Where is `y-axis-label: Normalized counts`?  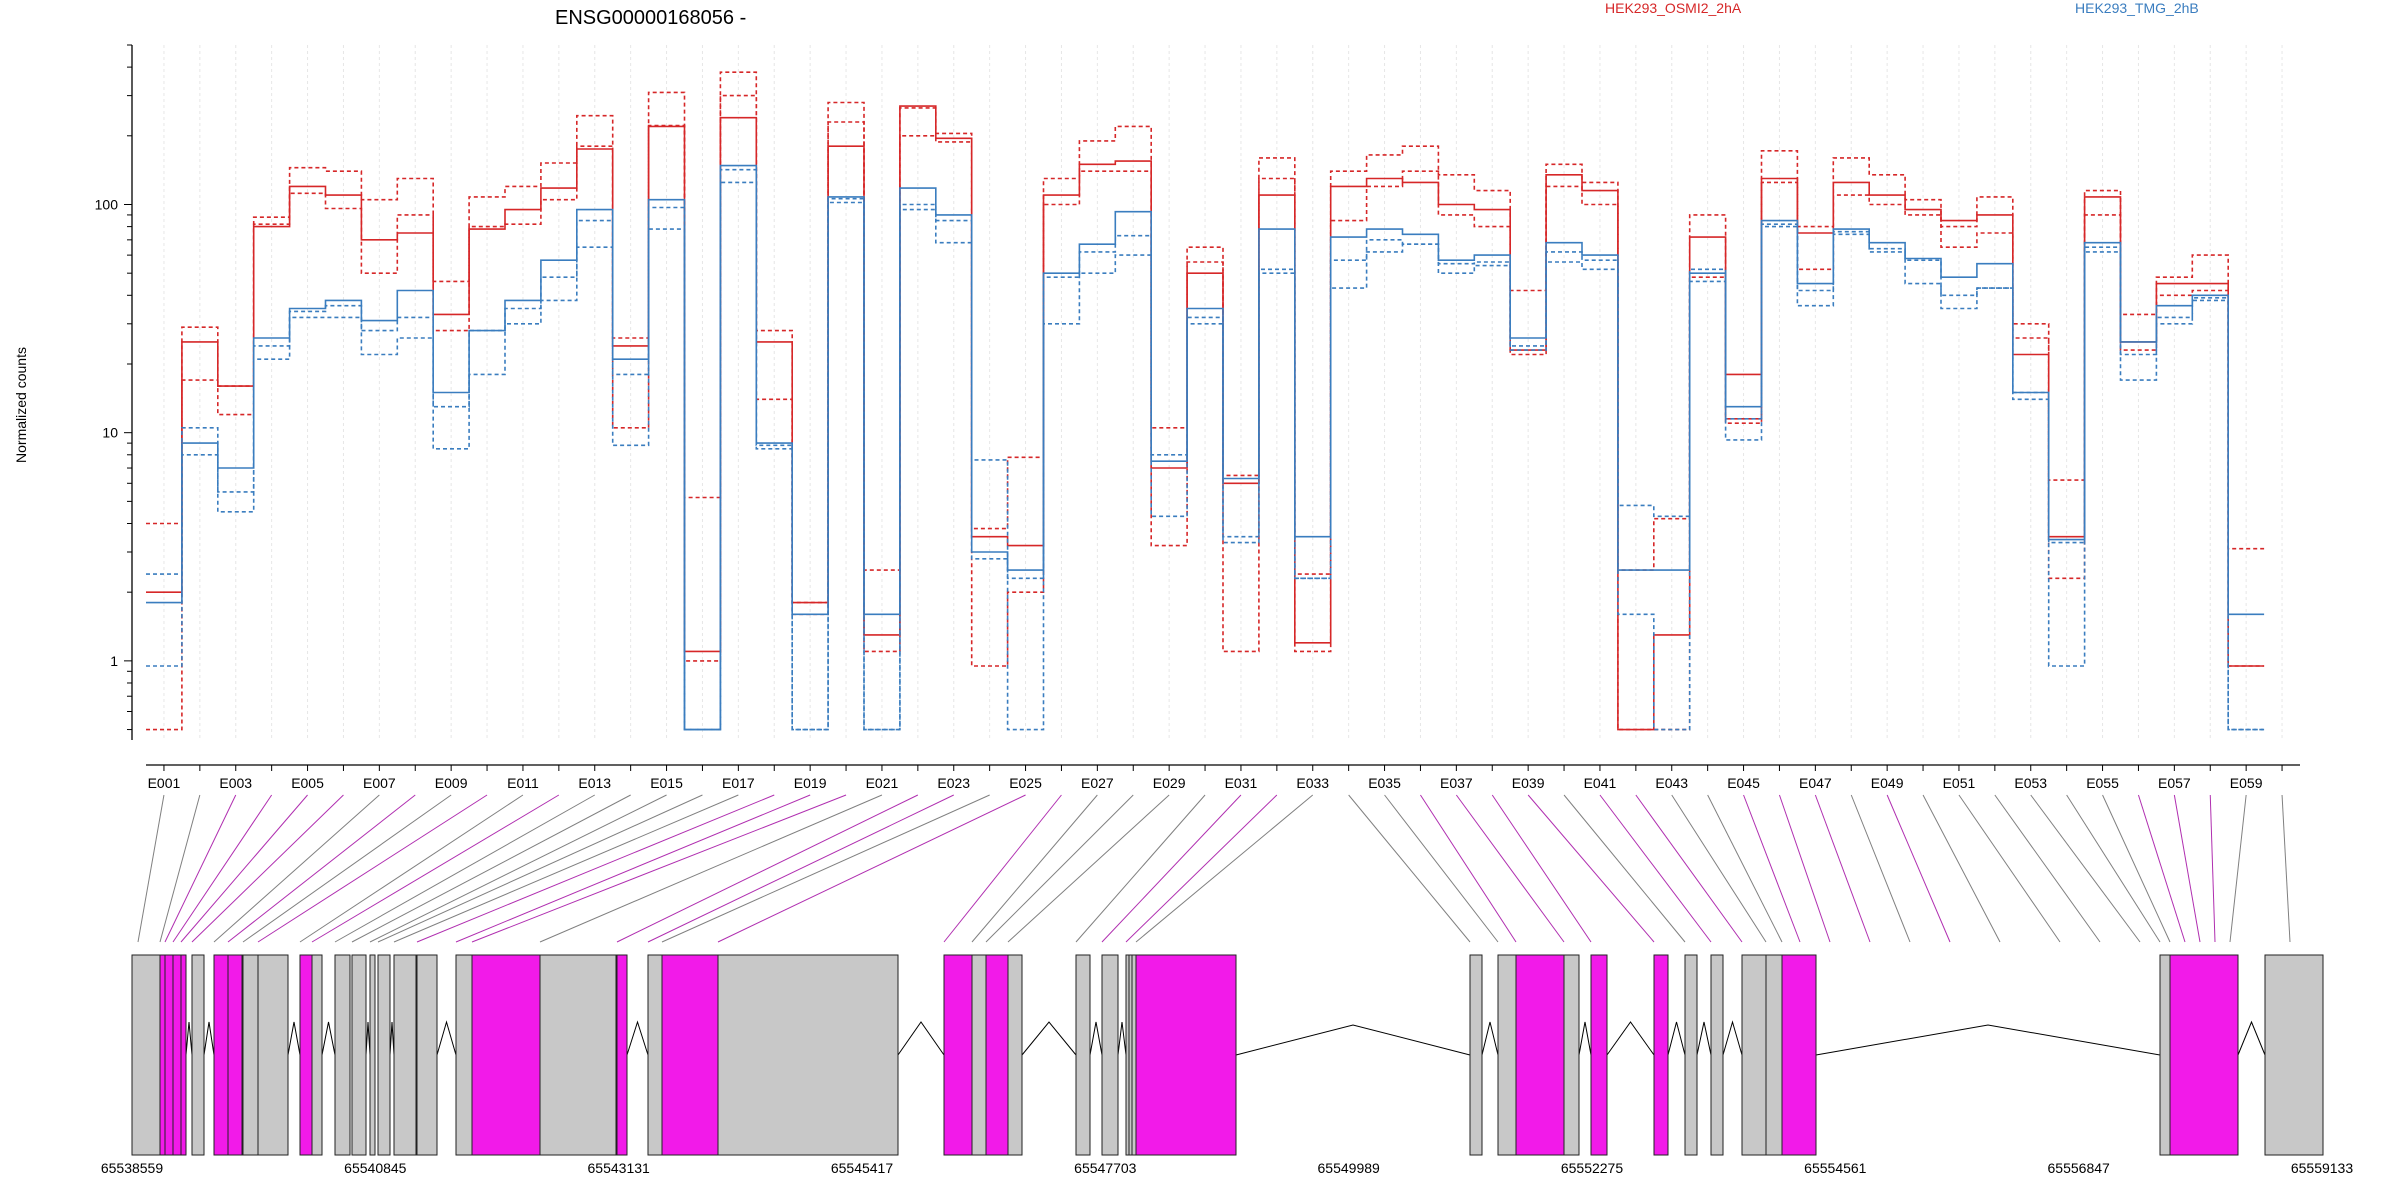
y-axis-label: Normalized counts is located at coordinates (21, 405).